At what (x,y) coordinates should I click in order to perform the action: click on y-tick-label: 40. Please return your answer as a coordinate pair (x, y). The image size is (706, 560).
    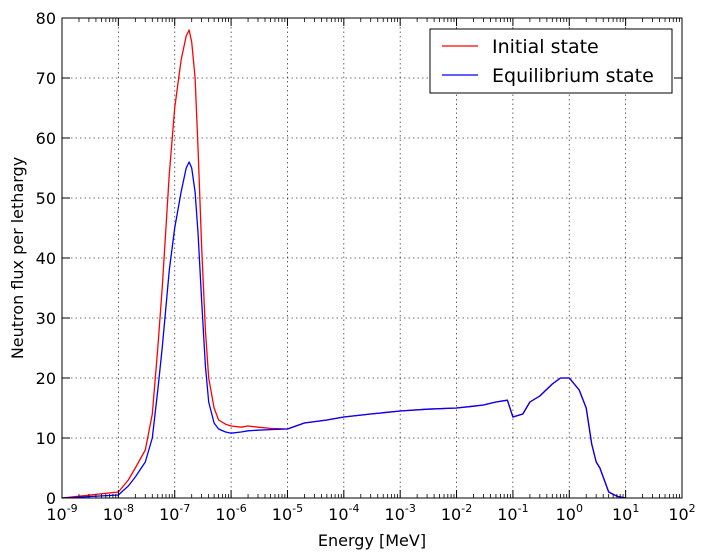
    Looking at the image, I should click on (46, 258).